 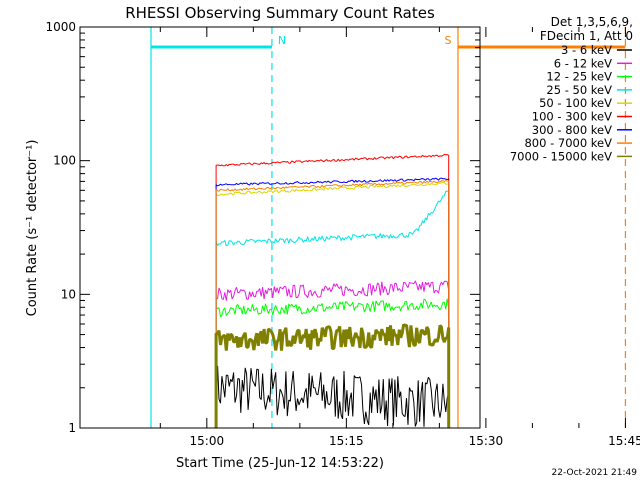 I want to click on series-12-25-kev-line, so click(x=332, y=363).